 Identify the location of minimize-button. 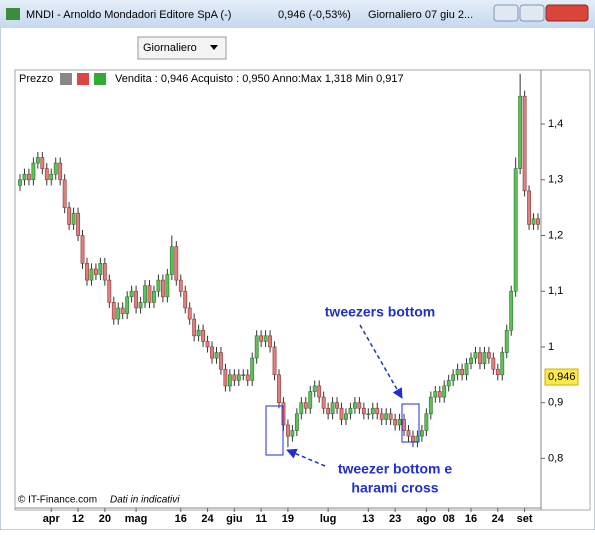
(506, 13).